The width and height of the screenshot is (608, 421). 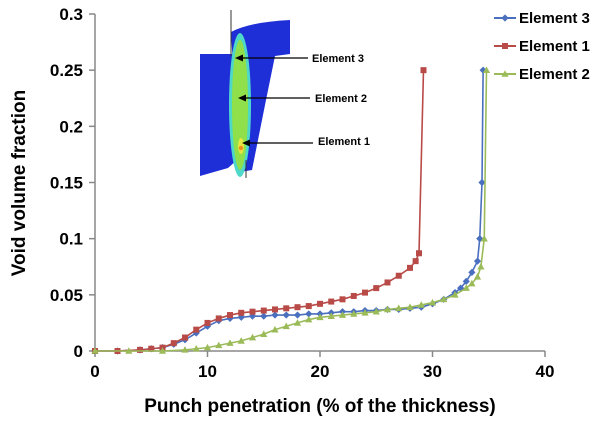 What do you see at coordinates (94, 371) in the screenshot?
I see `x-tick-label: 0` at bounding box center [94, 371].